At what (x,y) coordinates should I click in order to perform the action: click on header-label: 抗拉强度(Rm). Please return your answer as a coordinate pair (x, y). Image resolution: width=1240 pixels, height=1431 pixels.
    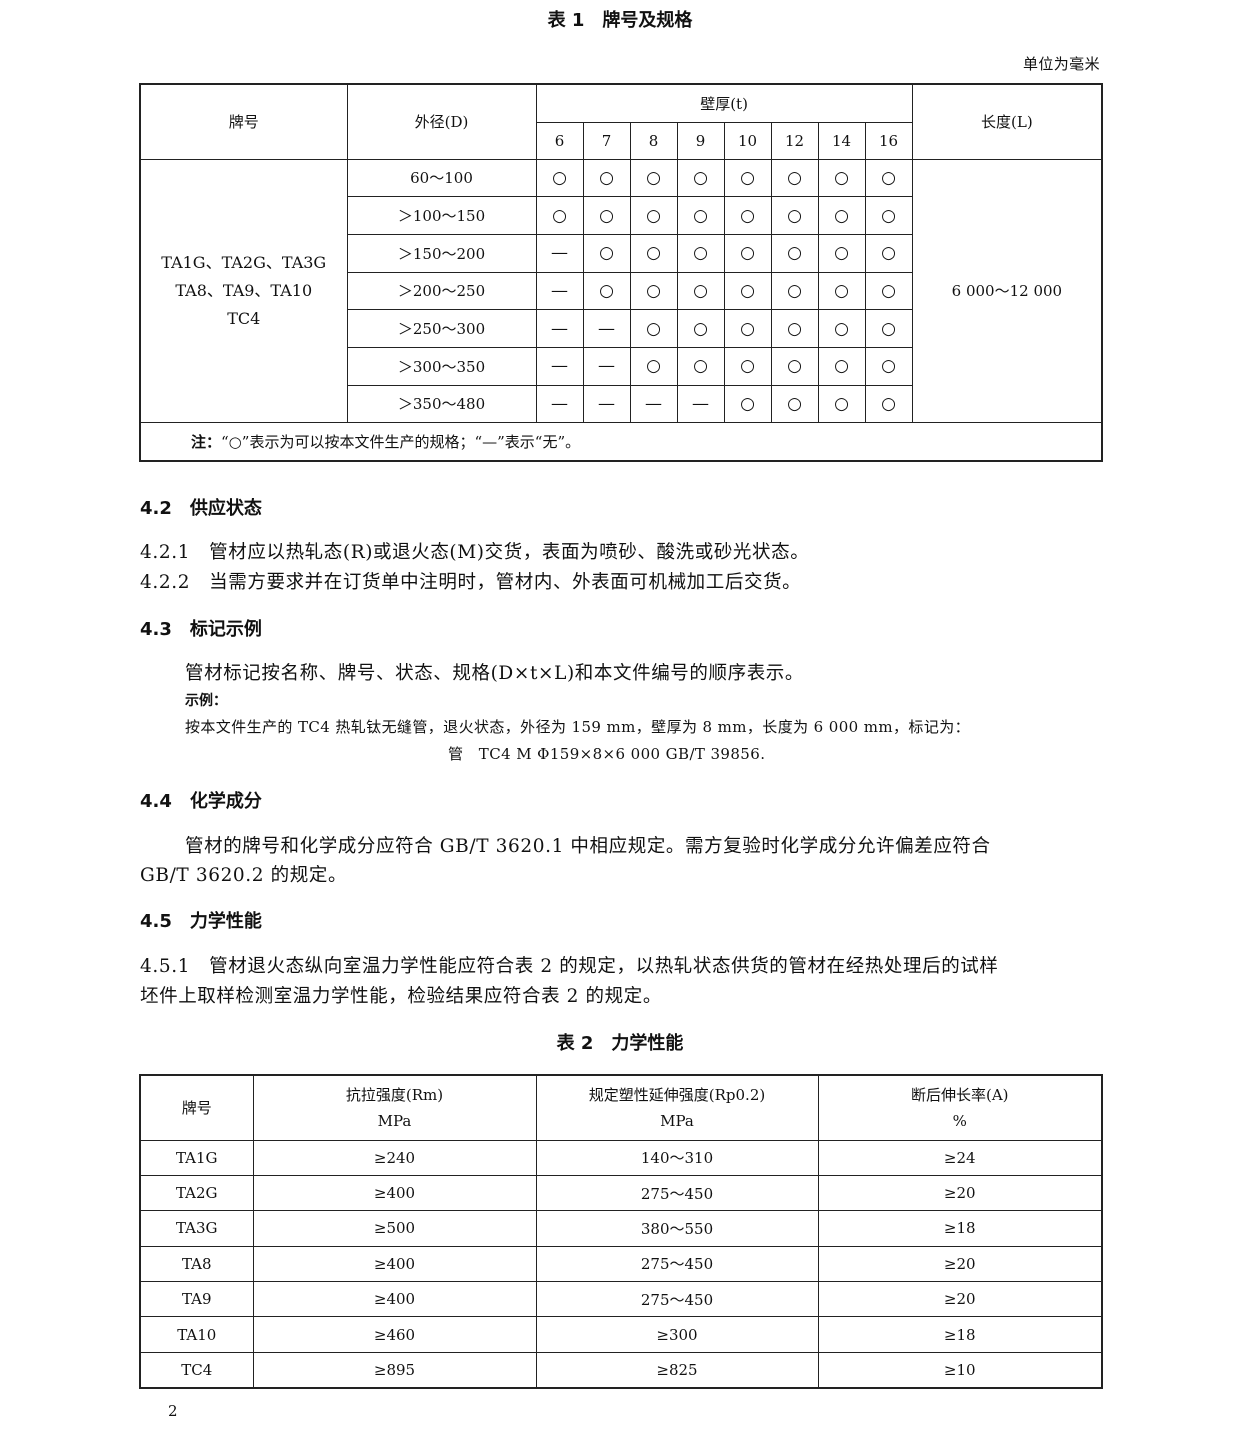
    Looking at the image, I should click on (394, 1094).